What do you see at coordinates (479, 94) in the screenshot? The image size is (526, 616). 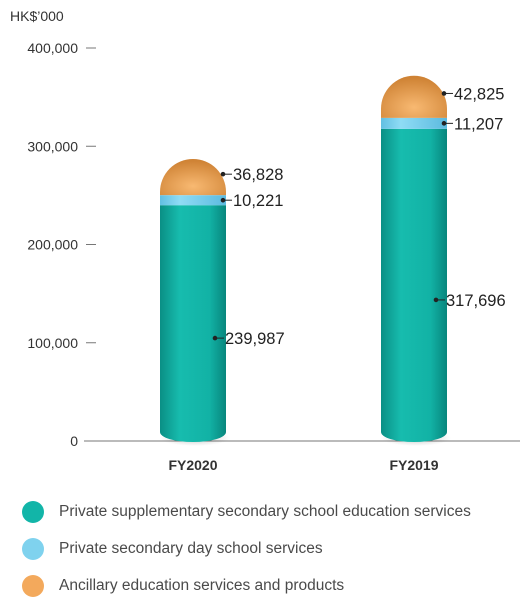 I see `data-label: 42,825` at bounding box center [479, 94].